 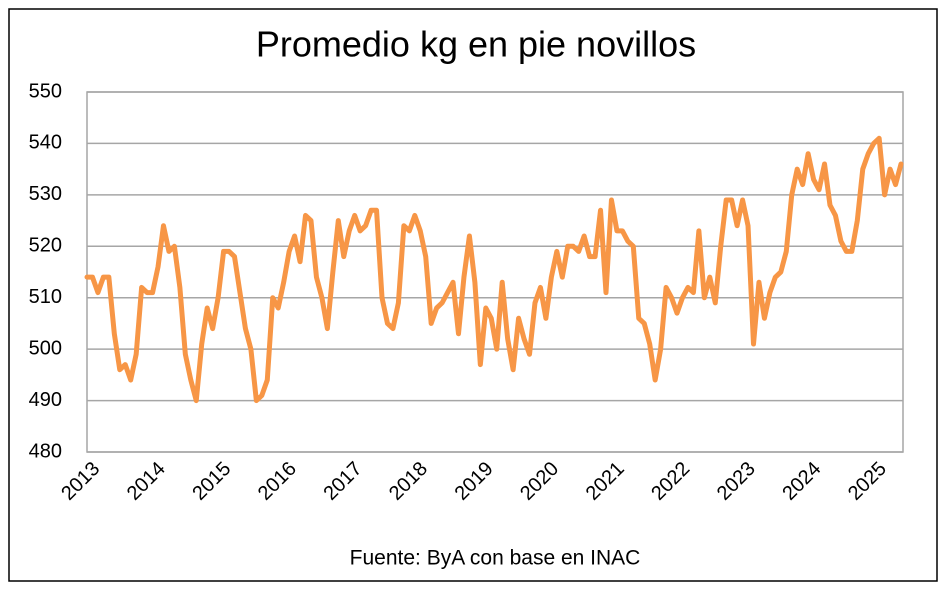 I want to click on source-note: Fuente: ByA con base en INAC, so click(x=495, y=558).